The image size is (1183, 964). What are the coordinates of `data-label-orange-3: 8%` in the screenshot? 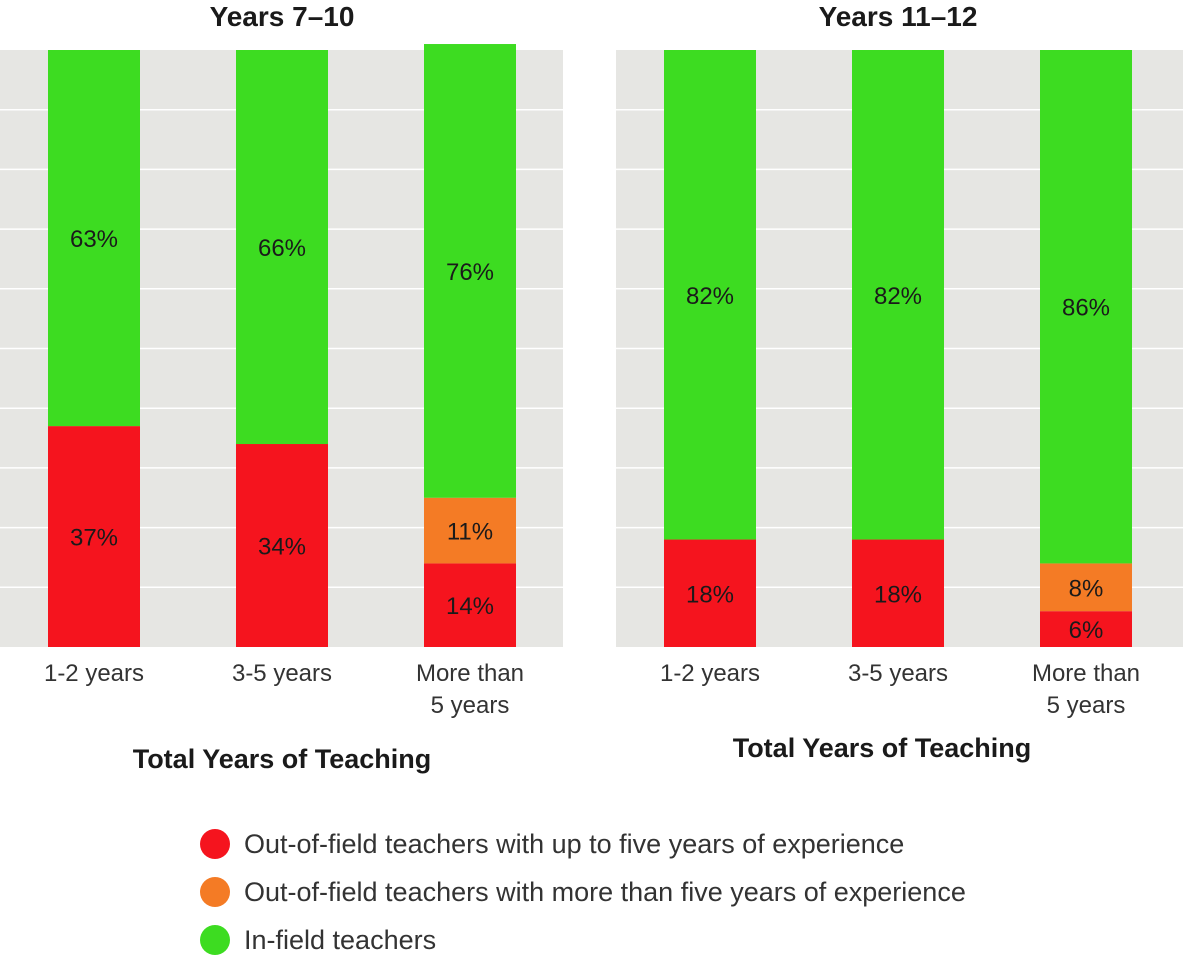 It's located at (1086, 588).